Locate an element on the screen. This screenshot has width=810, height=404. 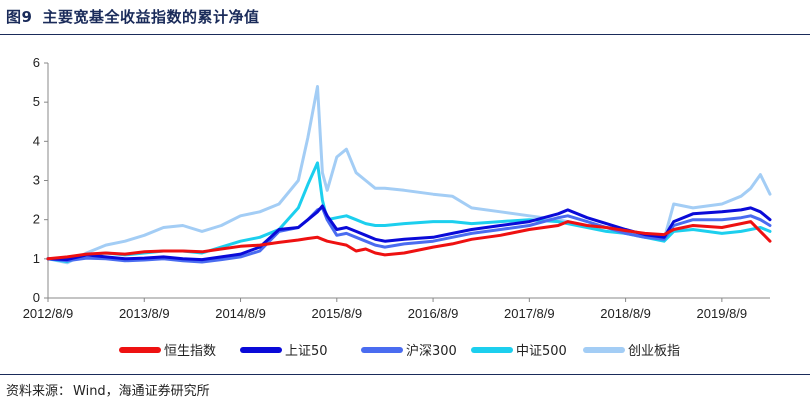
series-line-sh50 is located at coordinates (409, 233).